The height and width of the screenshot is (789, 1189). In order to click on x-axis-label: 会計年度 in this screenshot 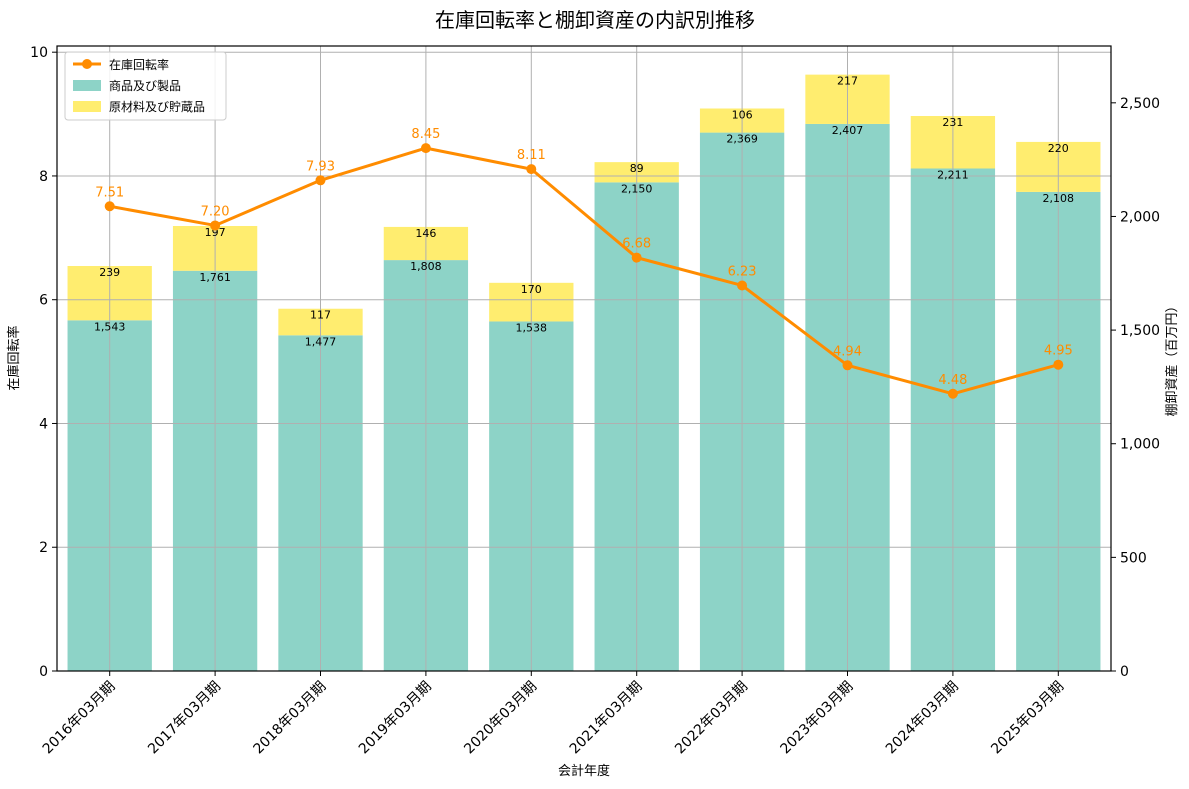, I will do `click(584, 771)`.